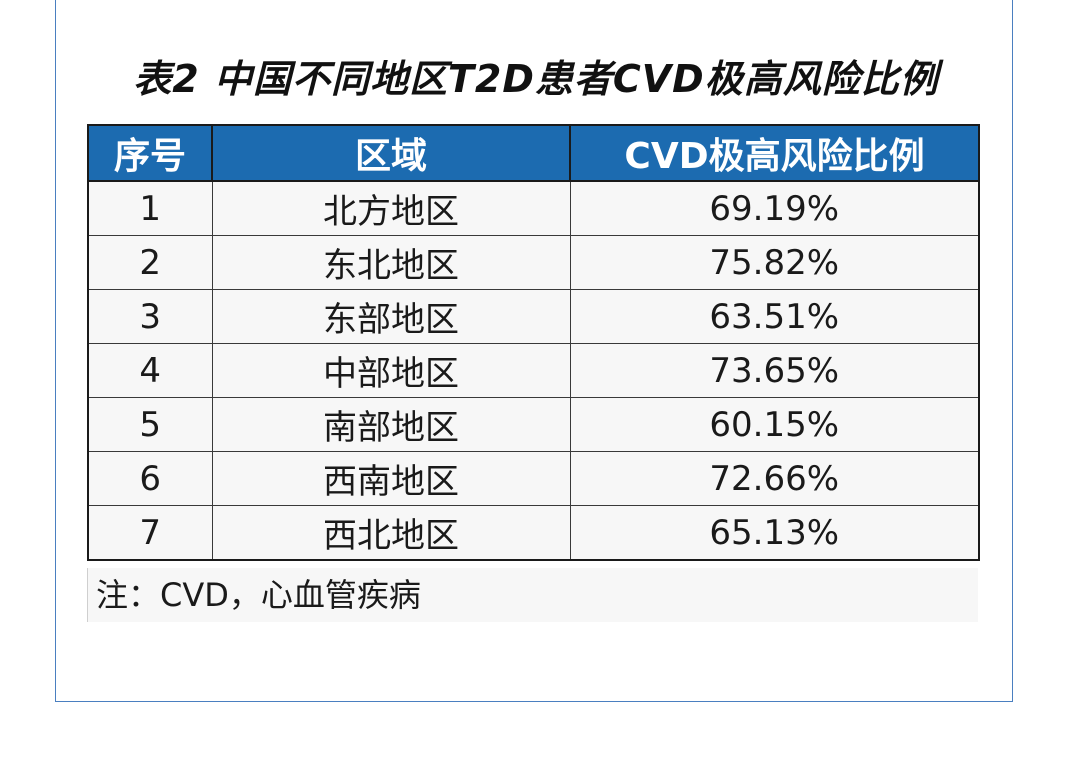 This screenshot has height=784, width=1072. I want to click on table-row: 1 北方地区 69.19%, so click(533, 208).